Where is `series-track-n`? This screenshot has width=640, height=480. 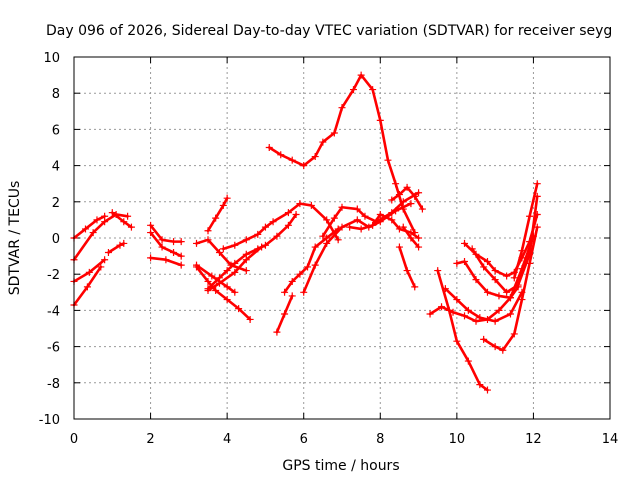
series-track-n is located at coordinates (217, 214).